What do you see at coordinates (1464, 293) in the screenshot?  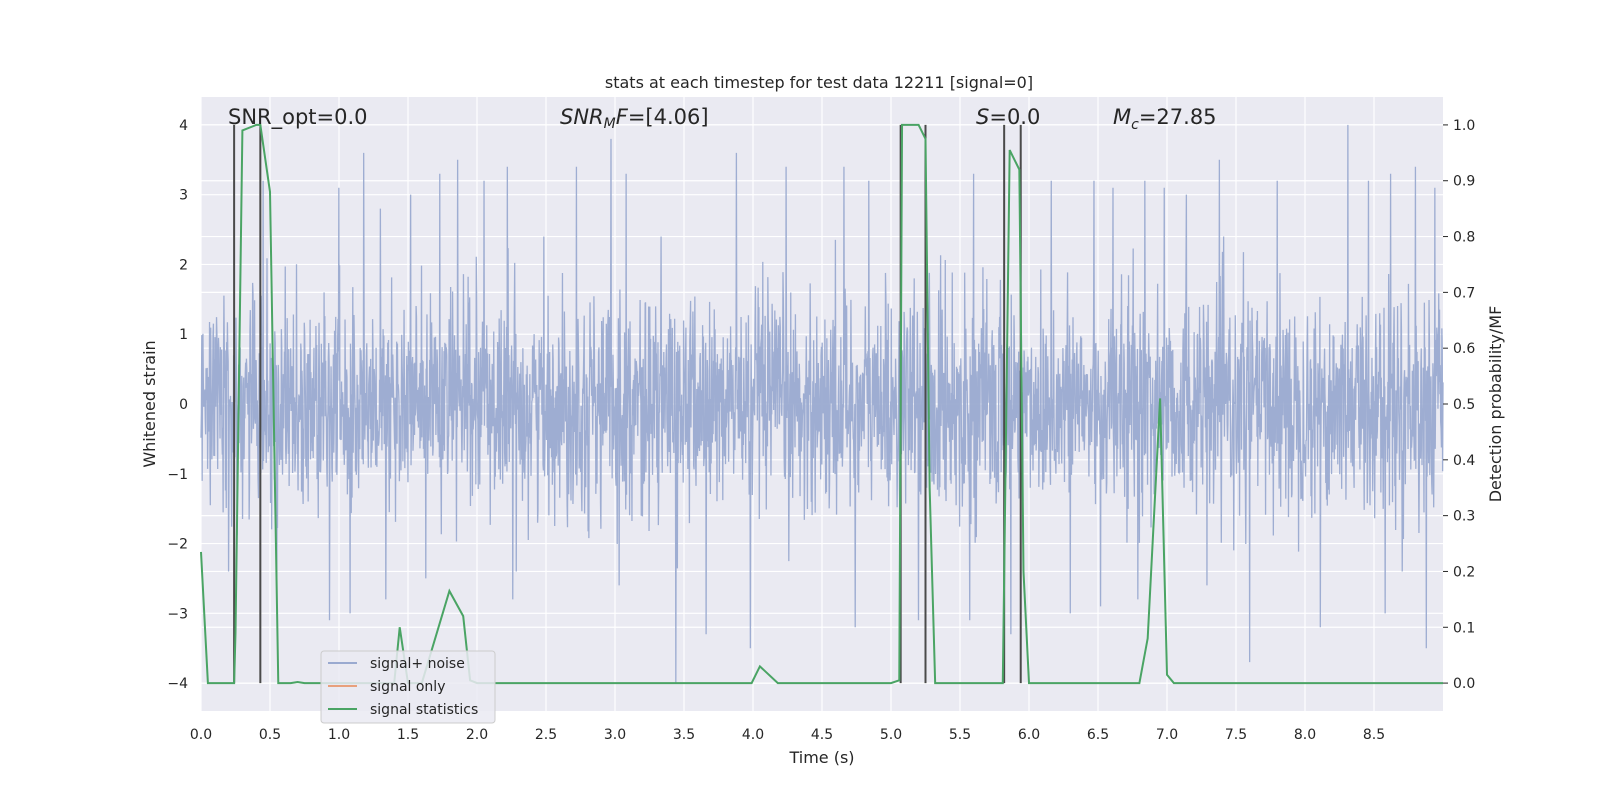 I see `y2-tick-7: 0.7` at bounding box center [1464, 293].